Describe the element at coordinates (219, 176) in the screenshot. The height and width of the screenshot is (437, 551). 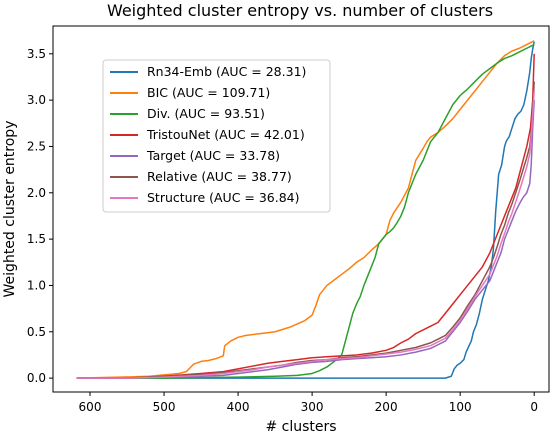
I see `legend-entry-label: Relative (AUC = 38.77)` at that location.